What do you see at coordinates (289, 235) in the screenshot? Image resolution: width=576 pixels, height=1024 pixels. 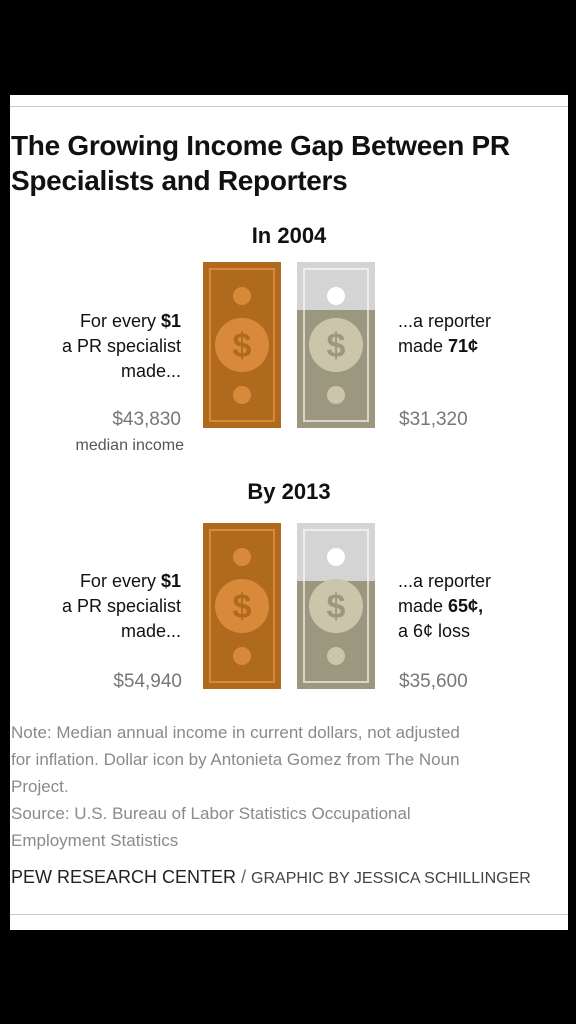 I see `year-label-2004: In 2004` at bounding box center [289, 235].